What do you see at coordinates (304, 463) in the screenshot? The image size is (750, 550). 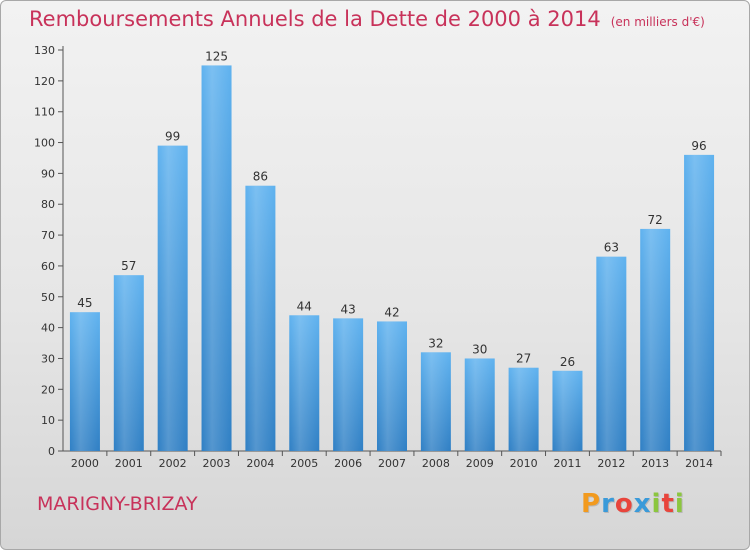 I see `x-tick-label: 2005` at bounding box center [304, 463].